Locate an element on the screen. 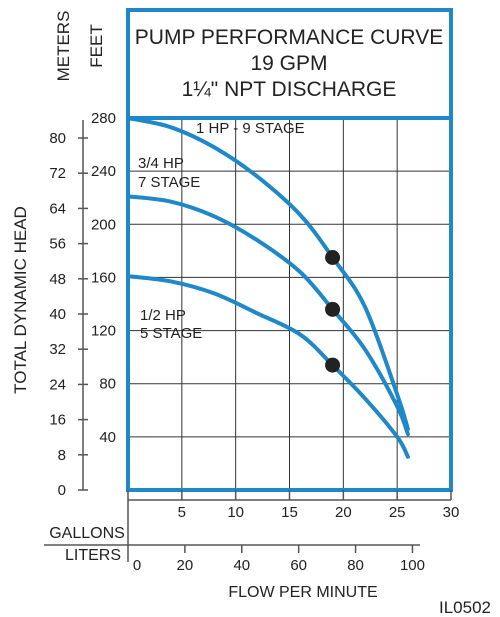  title-line-1: PUMP PERFORMANCE CURVE is located at coordinates (289, 37).